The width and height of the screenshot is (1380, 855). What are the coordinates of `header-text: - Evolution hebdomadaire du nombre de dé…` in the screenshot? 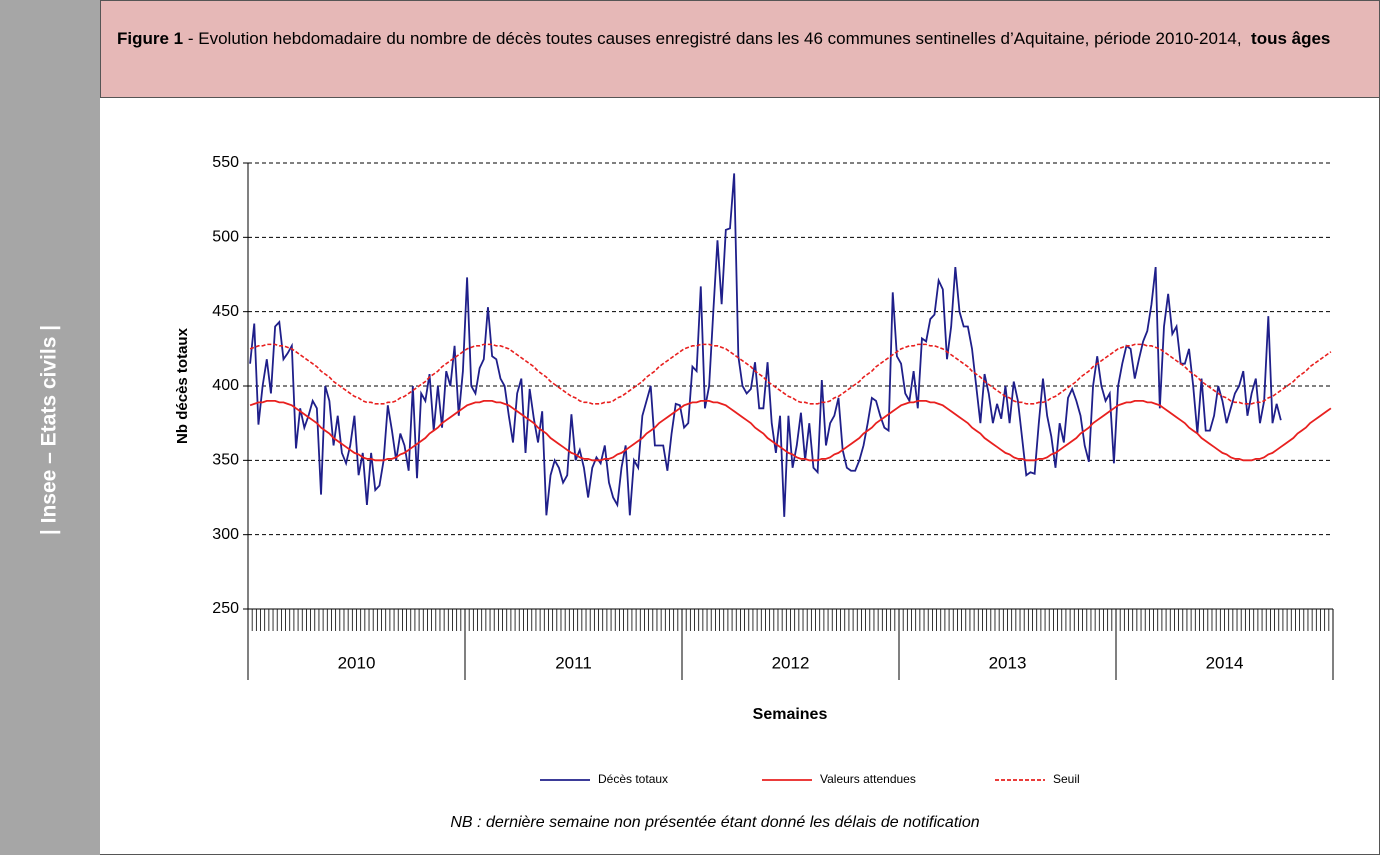 It's located at (714, 38).